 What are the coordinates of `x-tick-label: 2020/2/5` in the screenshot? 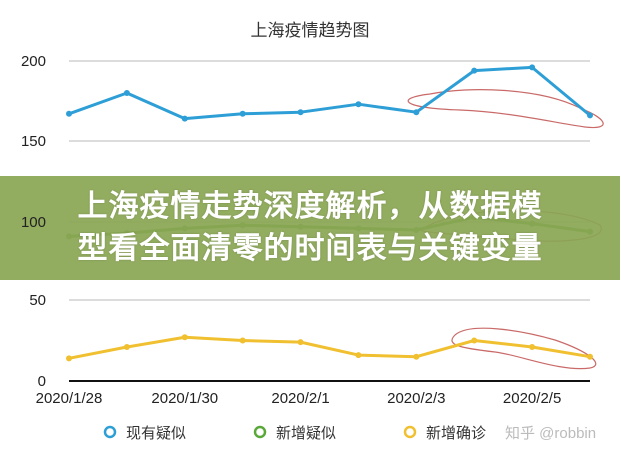 It's located at (532, 398).